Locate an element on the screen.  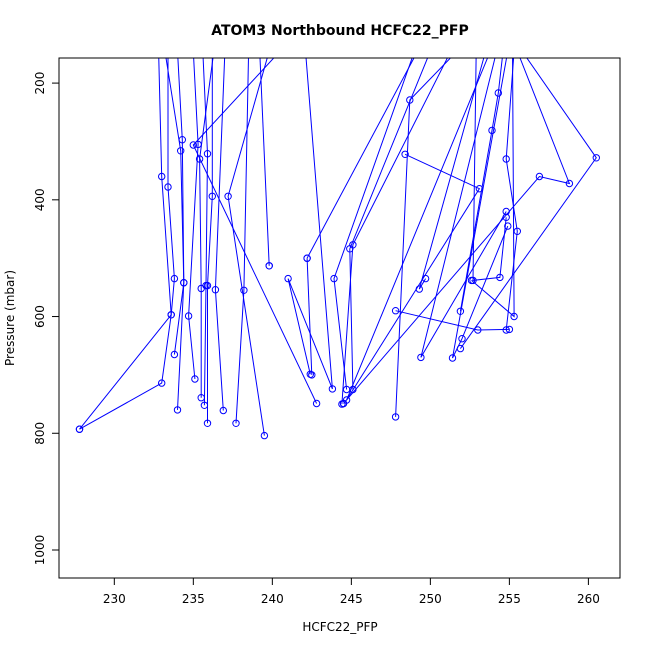
x-tick-label: 240 is located at coordinates (272, 599).